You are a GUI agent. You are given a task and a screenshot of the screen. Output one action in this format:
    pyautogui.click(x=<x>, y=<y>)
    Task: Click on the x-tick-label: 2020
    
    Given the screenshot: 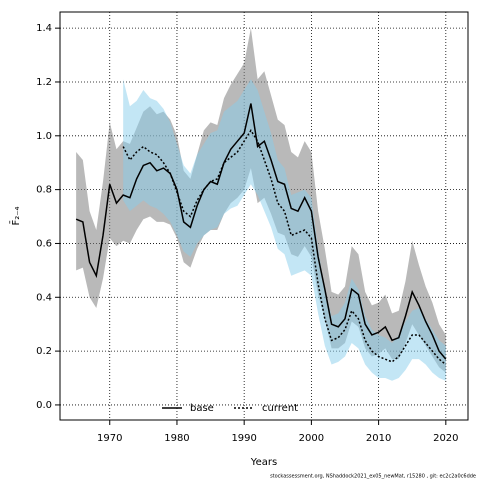 What is the action you would take?
    pyautogui.click(x=445, y=438)
    